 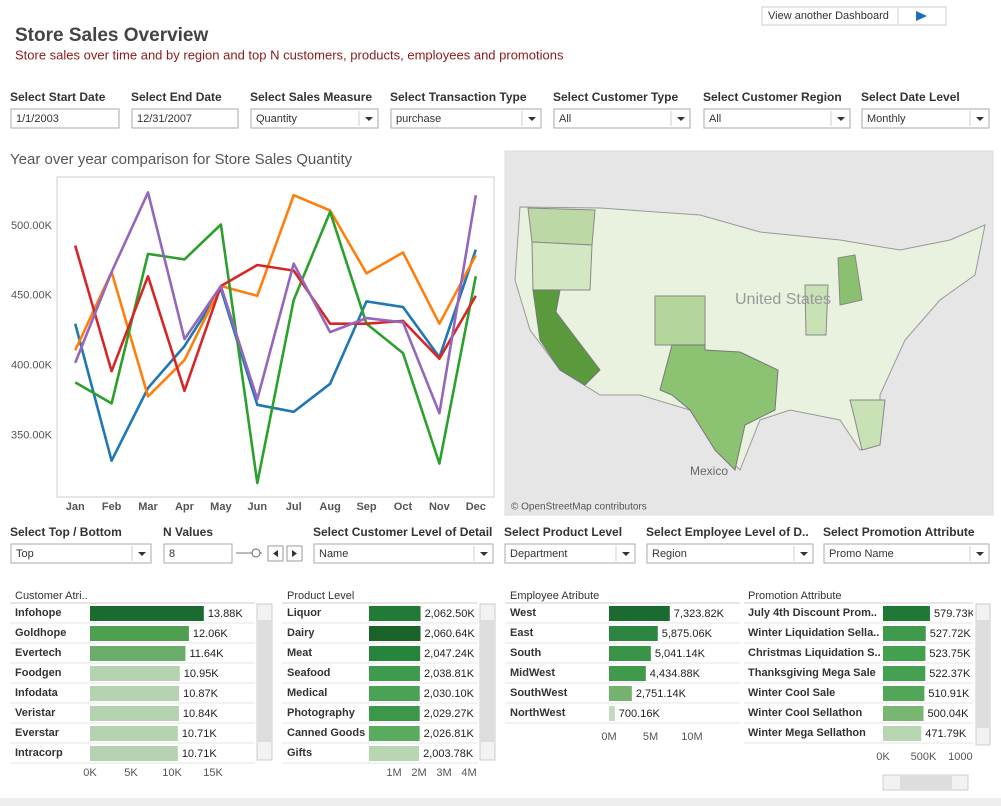 I want to click on x-tick-label: Aug, so click(x=329, y=507).